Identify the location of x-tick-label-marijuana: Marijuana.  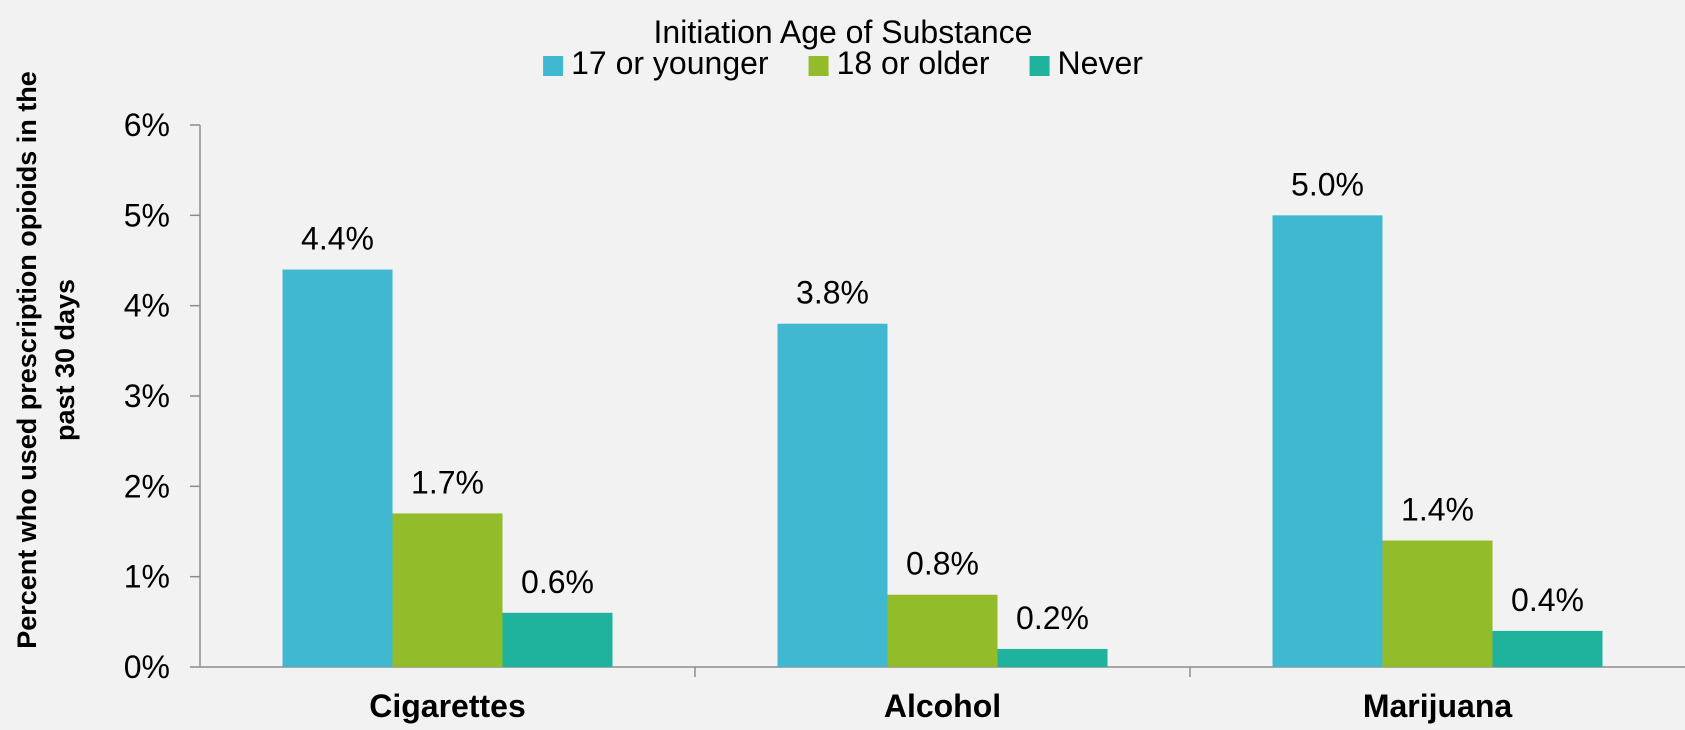
(1438, 706).